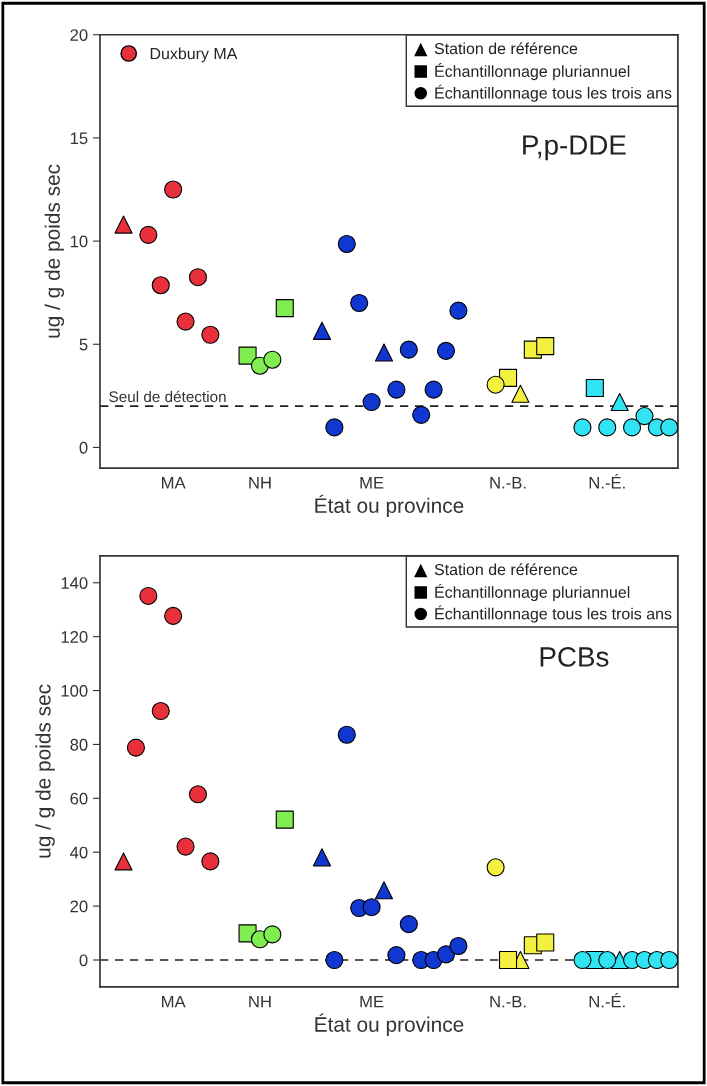 The height and width of the screenshot is (1086, 707). Describe the element at coordinates (194, 55) in the screenshot. I see `legend-label: Duxbury MA` at that location.